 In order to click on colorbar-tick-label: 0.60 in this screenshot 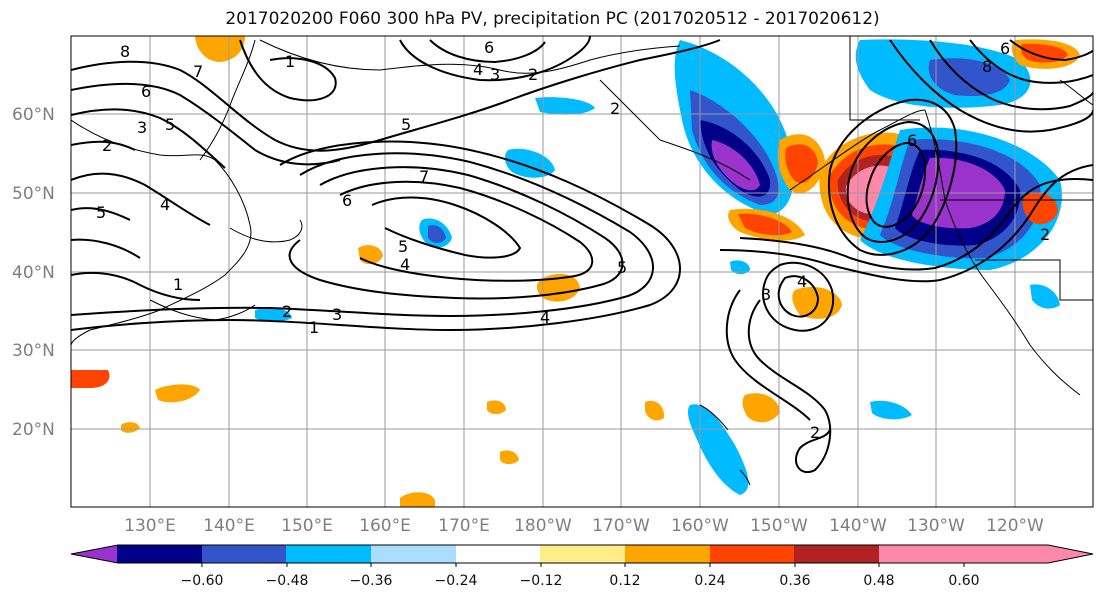, I will do `click(963, 581)`.